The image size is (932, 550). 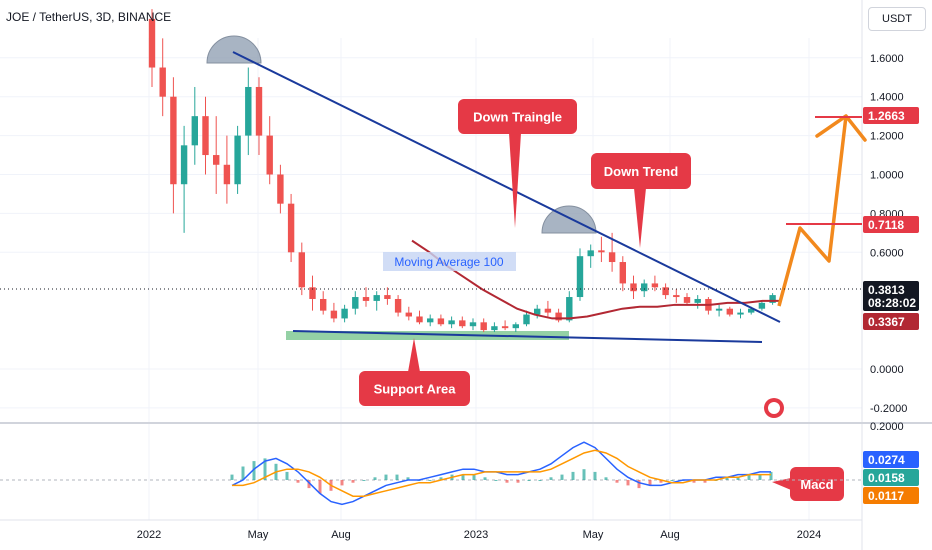 I want to click on time-axis: 2022 May Aug 2023 May Aug 2024, so click(x=479, y=535).